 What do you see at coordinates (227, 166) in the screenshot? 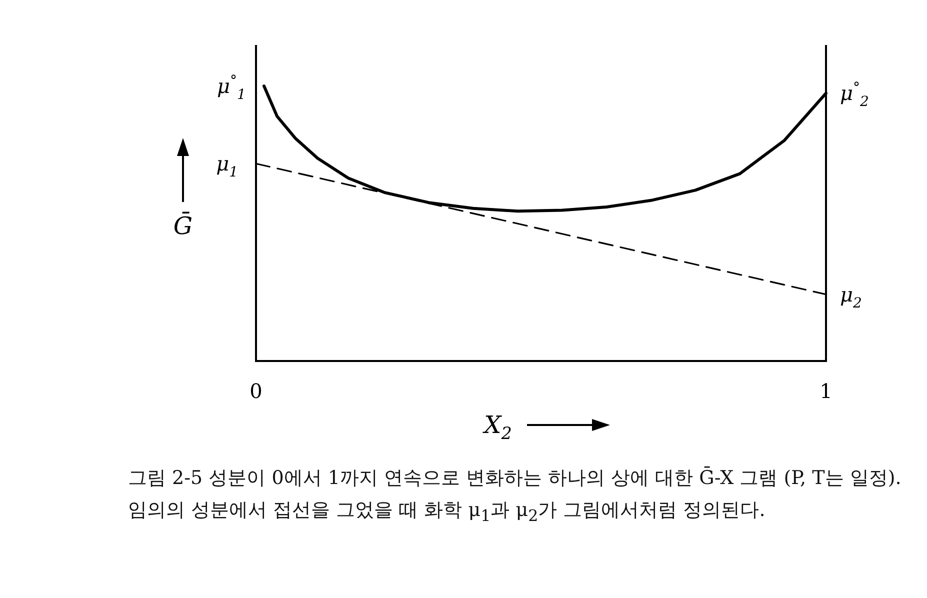
I see `annotation: μ$_{1}$` at bounding box center [227, 166].